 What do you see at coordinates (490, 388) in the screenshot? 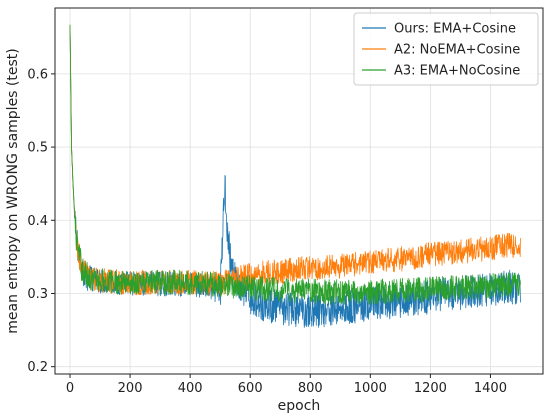
I see `x-tick-label: 1400` at bounding box center [490, 388].